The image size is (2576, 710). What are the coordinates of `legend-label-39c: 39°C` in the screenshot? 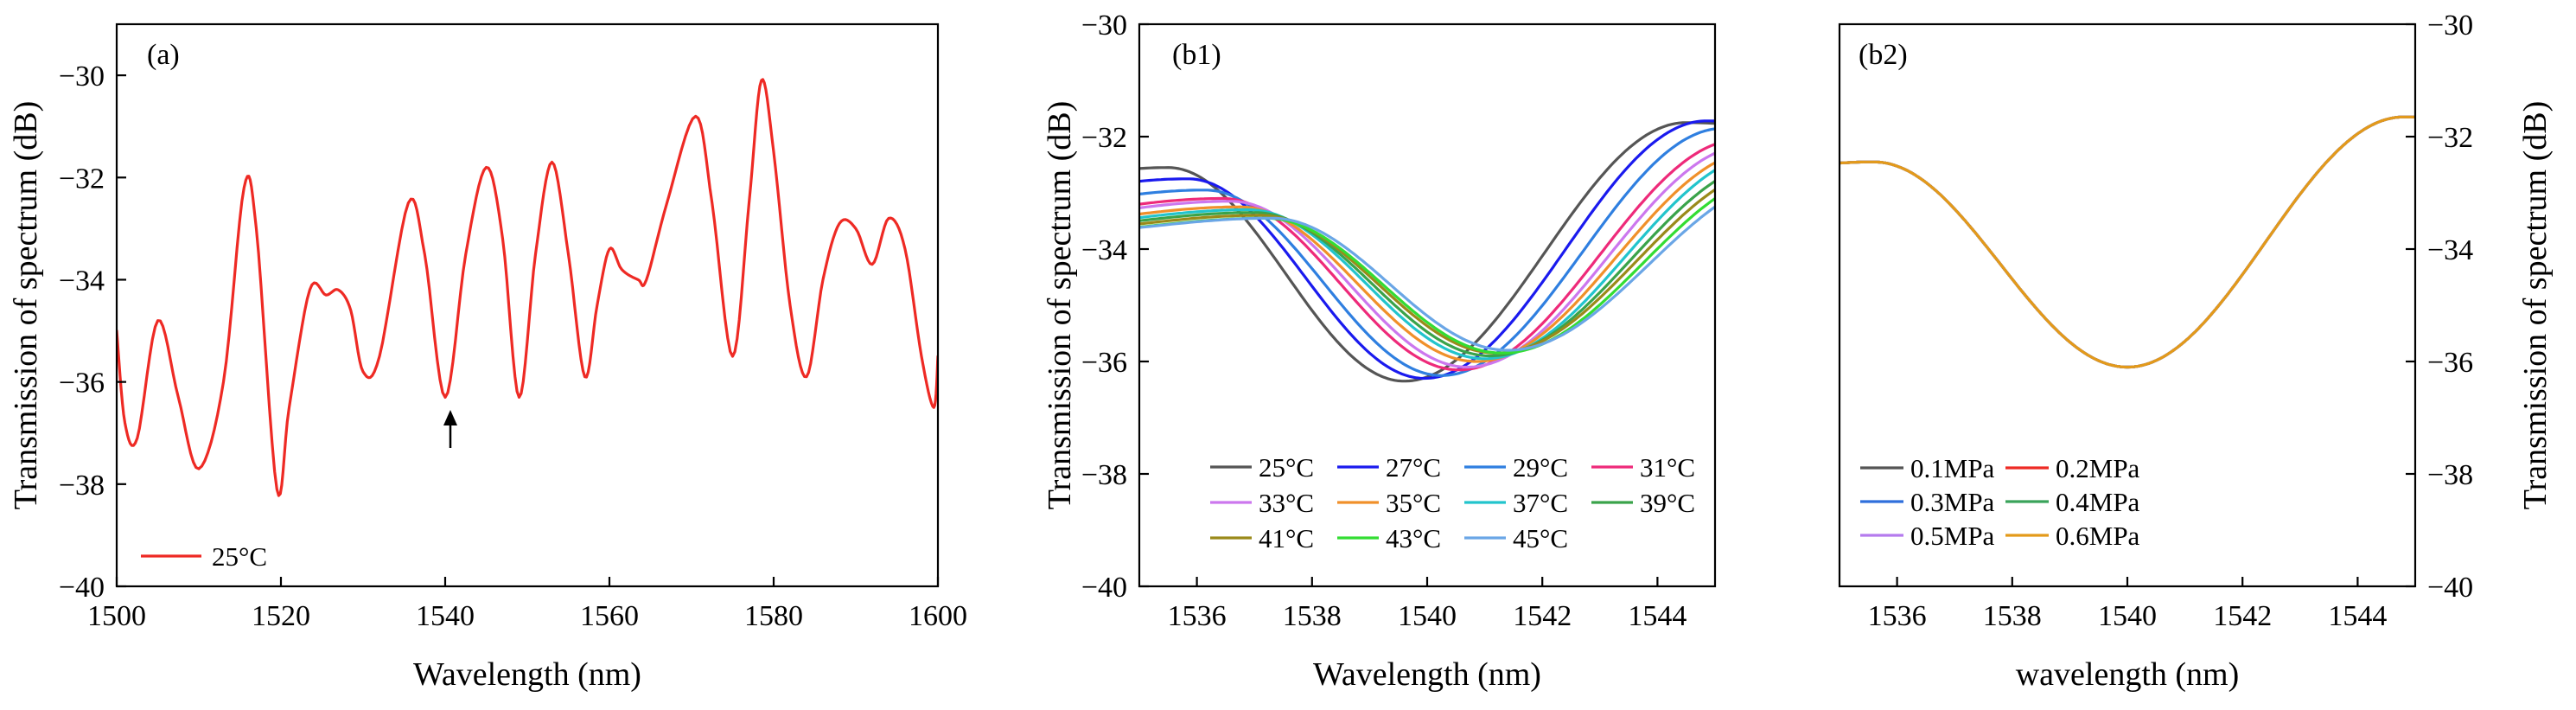 It's located at (1667, 503).